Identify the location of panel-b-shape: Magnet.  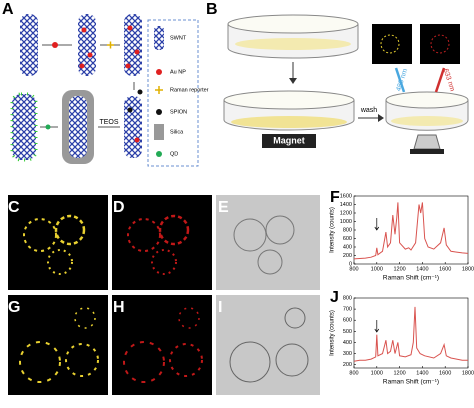
(289, 140).